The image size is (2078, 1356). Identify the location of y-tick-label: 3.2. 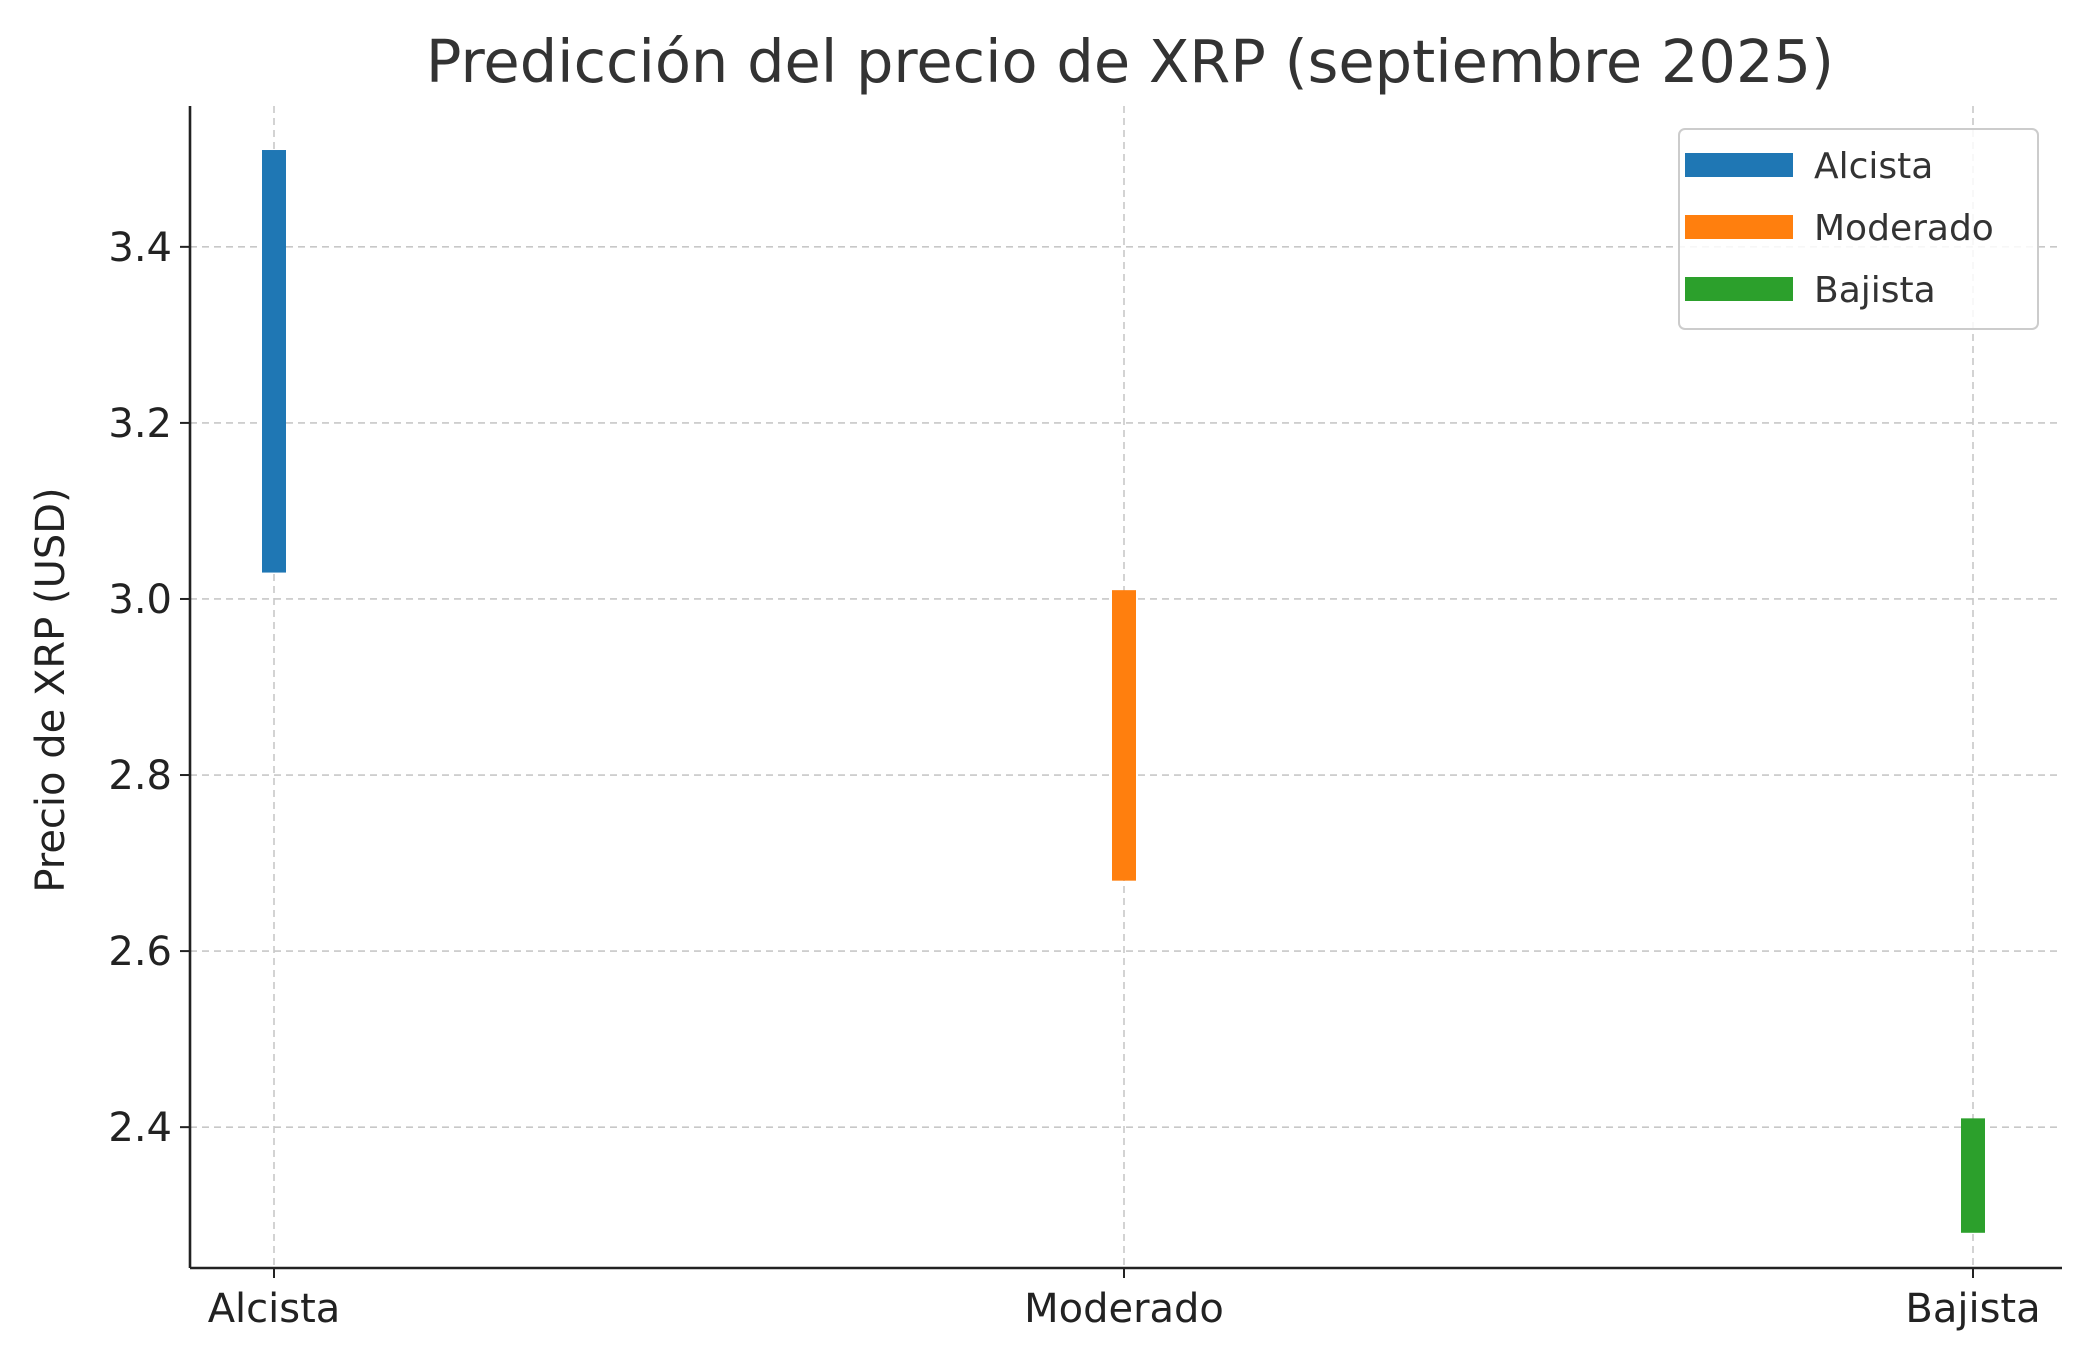
(140, 424).